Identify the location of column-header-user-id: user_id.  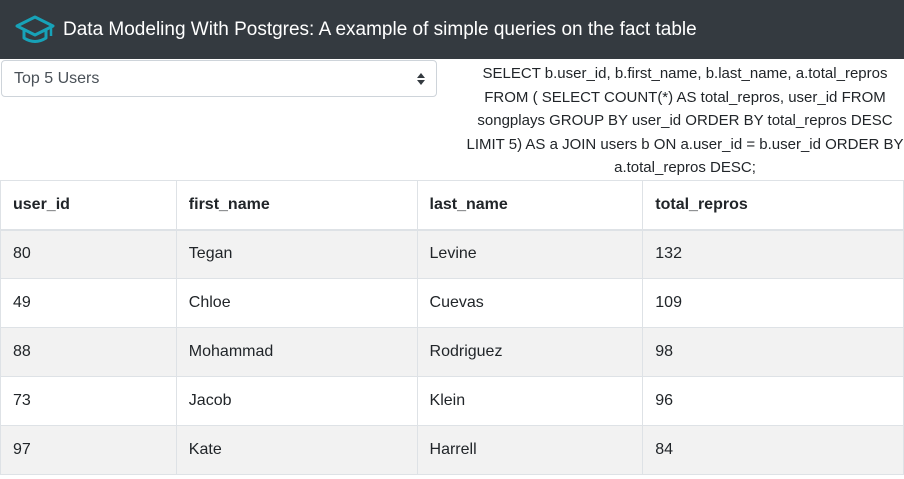
(88, 205).